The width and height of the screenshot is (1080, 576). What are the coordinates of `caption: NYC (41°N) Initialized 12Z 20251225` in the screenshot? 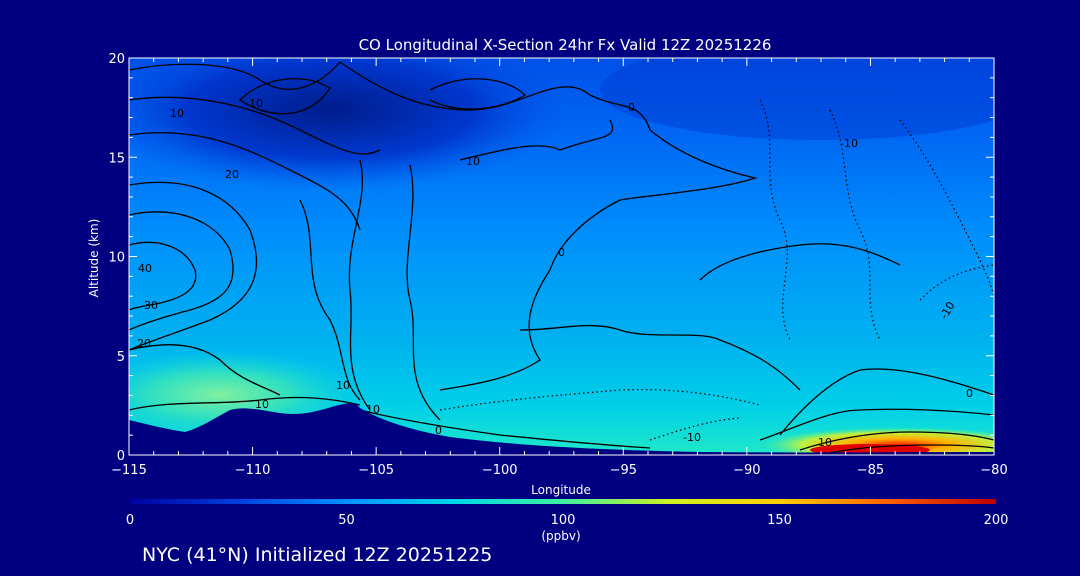 It's located at (317, 555).